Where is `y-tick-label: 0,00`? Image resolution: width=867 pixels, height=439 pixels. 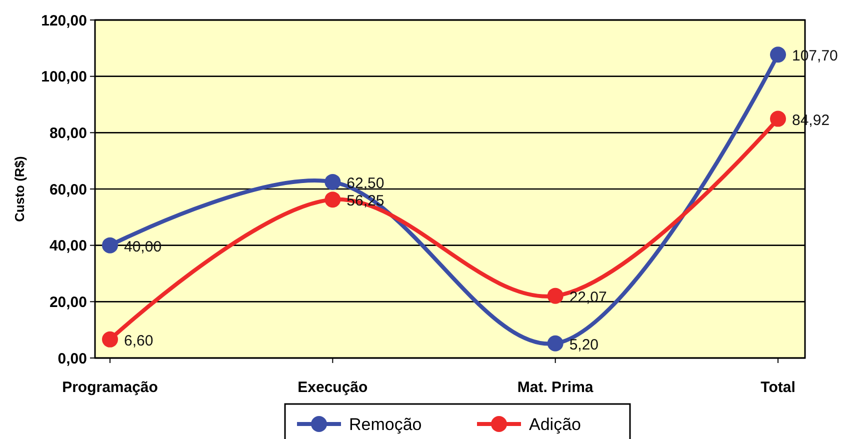
y-tick-label: 0,00 is located at coordinates (72, 359).